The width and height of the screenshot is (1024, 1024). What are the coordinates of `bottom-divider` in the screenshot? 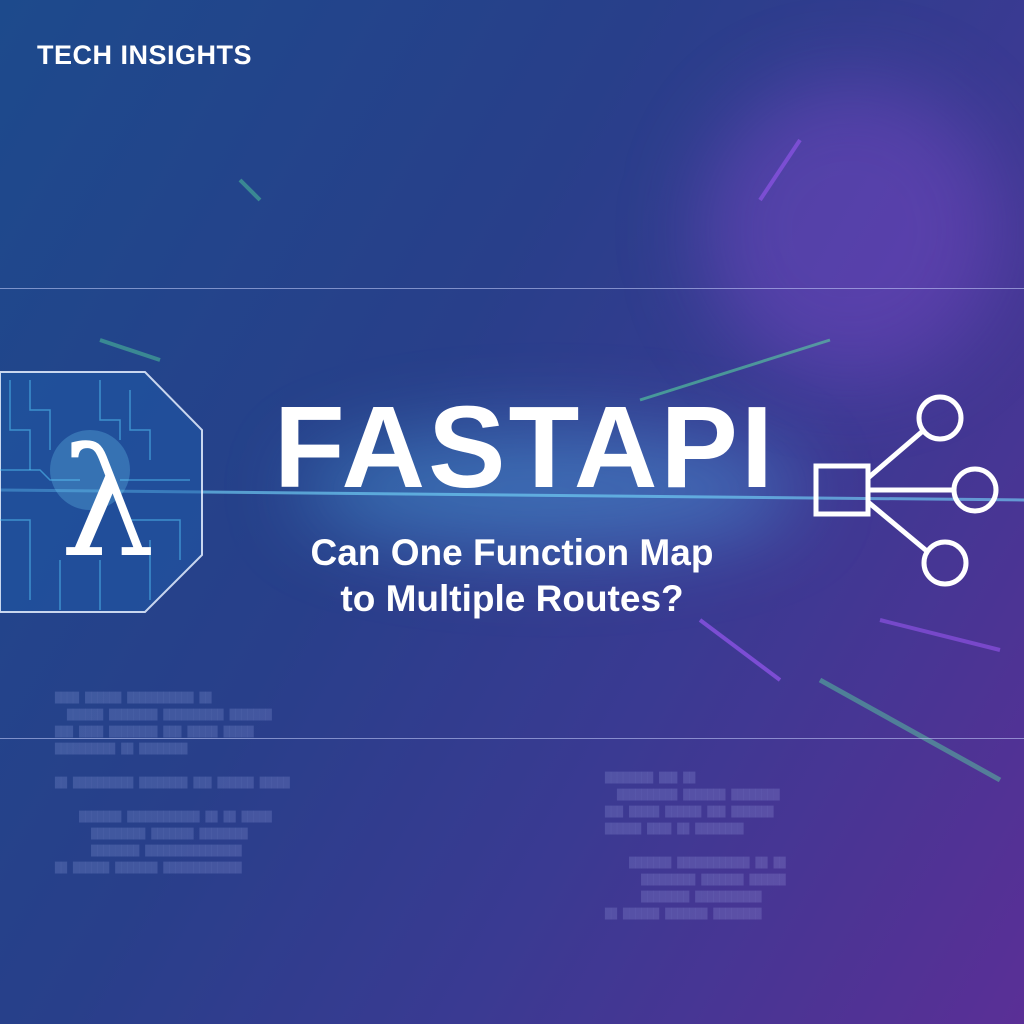 It's located at (512, 738).